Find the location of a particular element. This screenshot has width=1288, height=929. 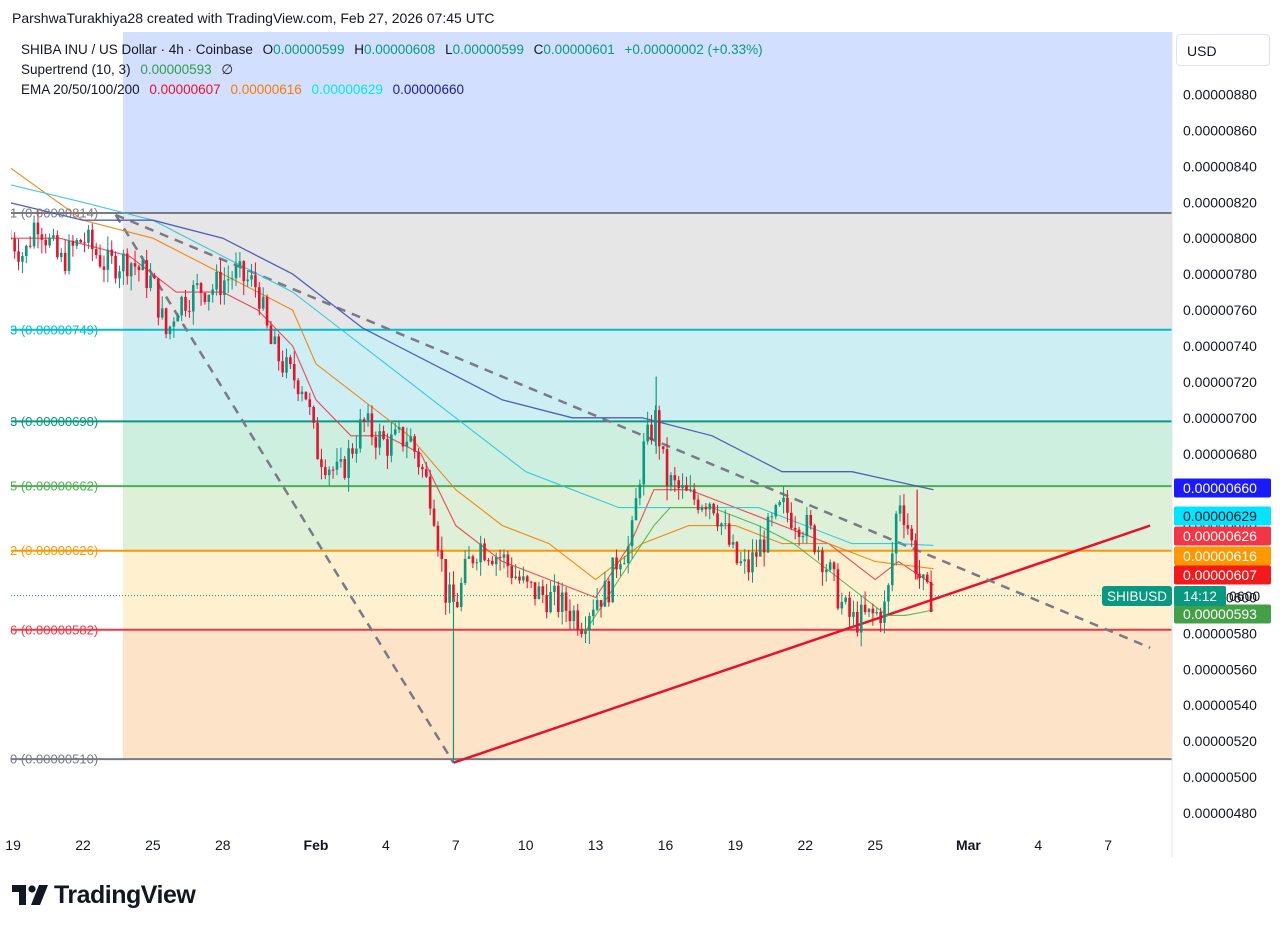

tradingview-logo: TradingView is located at coordinates (104, 895).